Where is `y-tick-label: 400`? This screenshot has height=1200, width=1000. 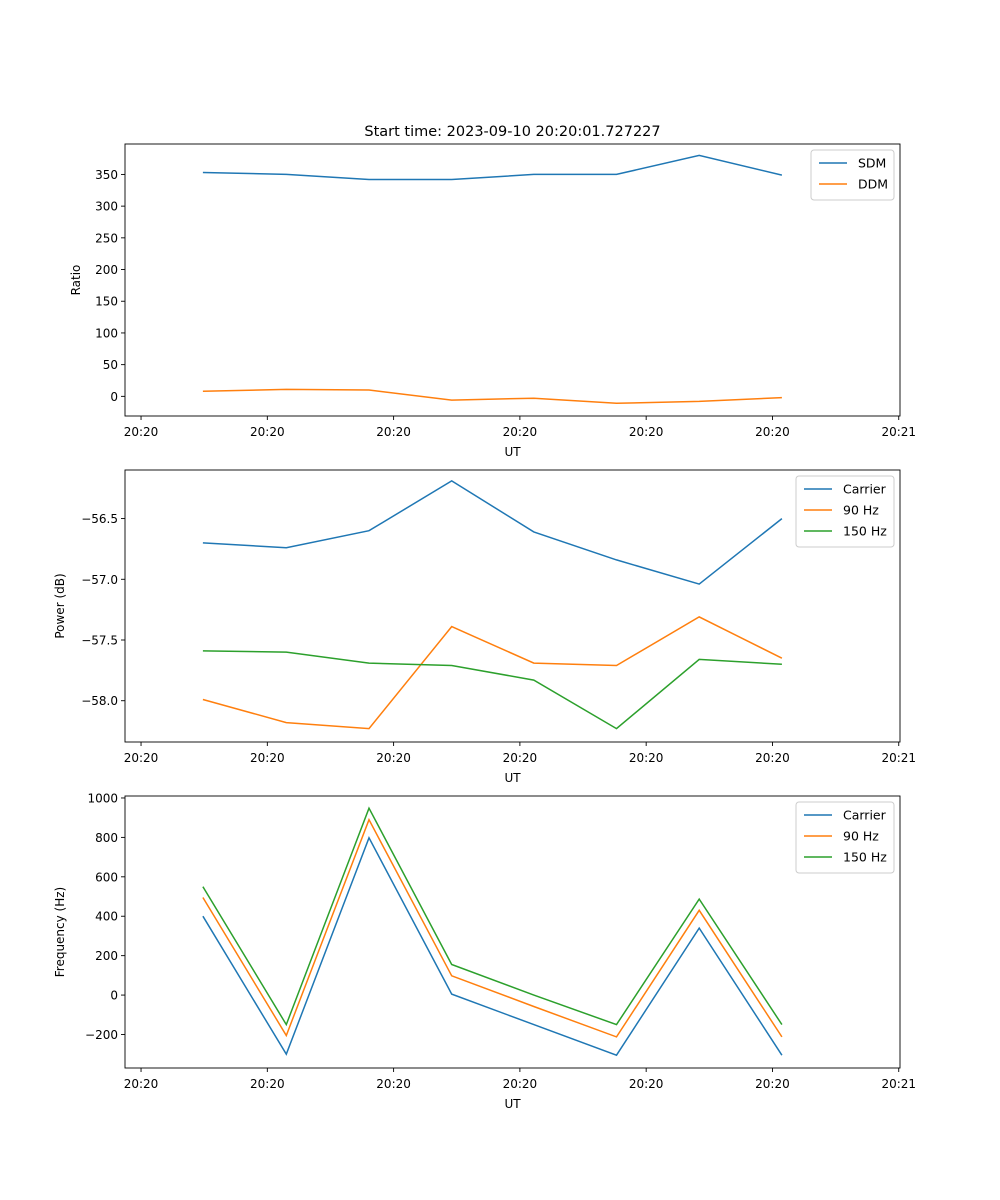 y-tick-label: 400 is located at coordinates (106, 917).